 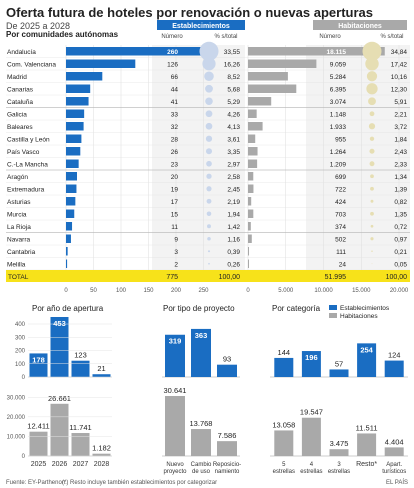 I want to click on total-pct-hab: 100,00, so click(x=397, y=277).